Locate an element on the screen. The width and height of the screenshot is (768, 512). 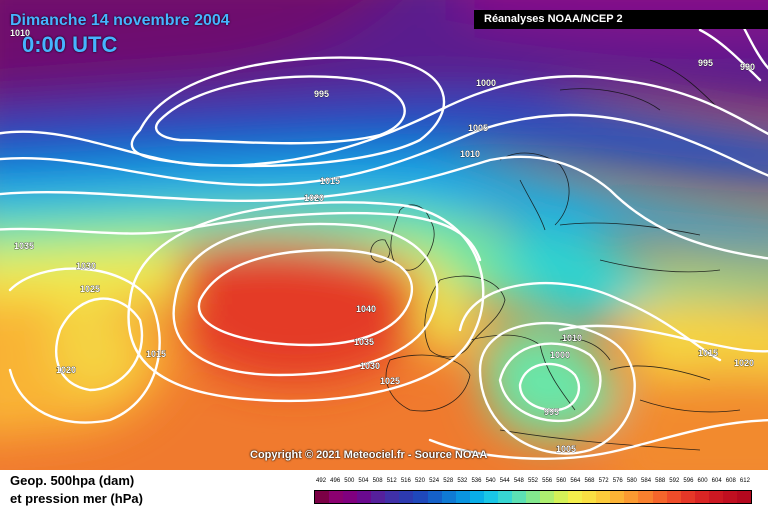
legend-tick-label: 596 is located at coordinates (688, 481).